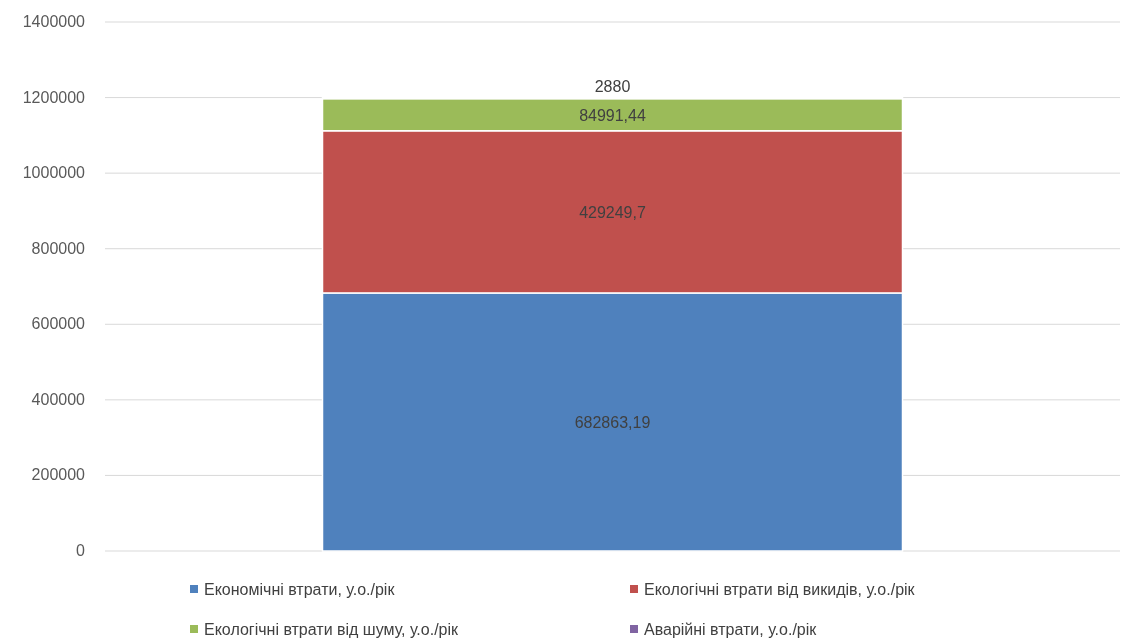  What do you see at coordinates (58, 248) in the screenshot?
I see `y-tick-label: 800000` at bounding box center [58, 248].